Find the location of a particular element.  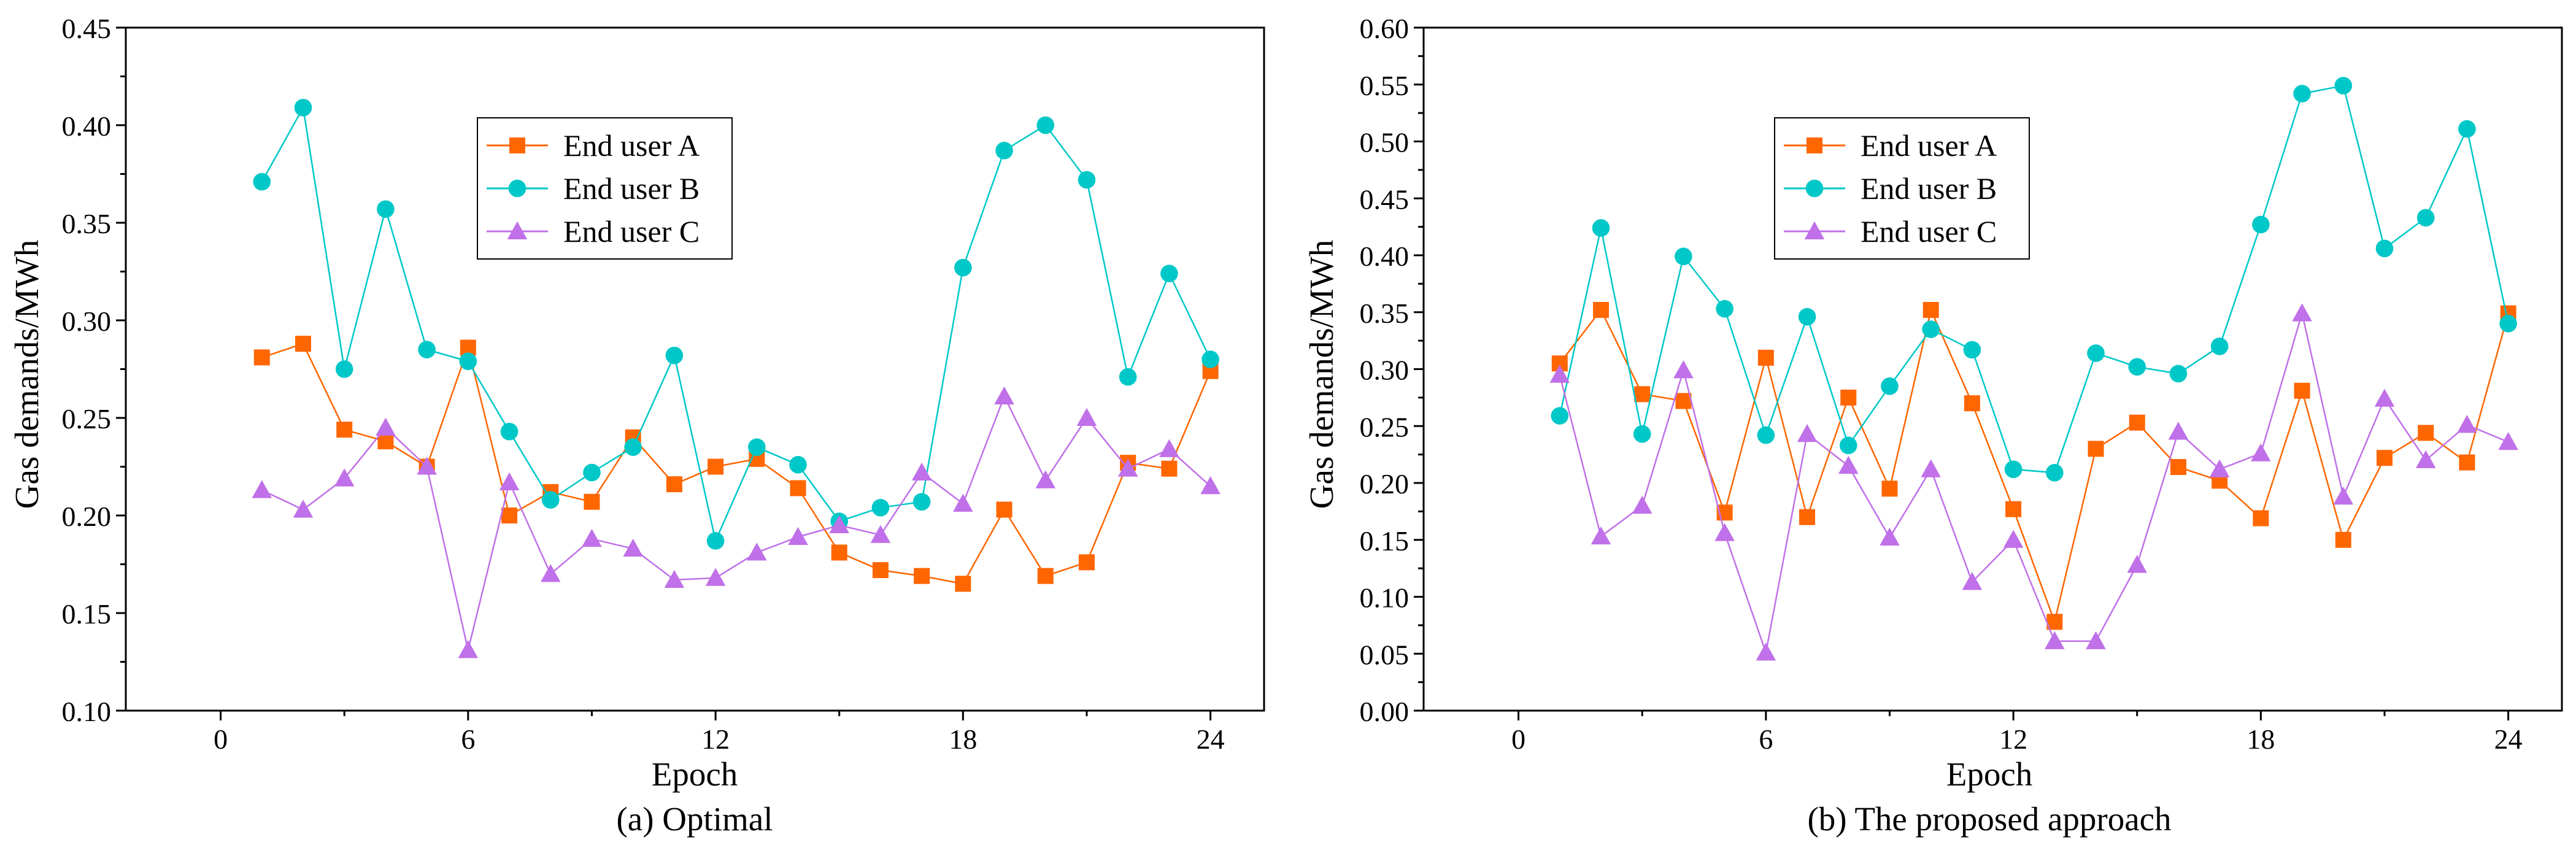

x-tick-label: 12 is located at coordinates (2013, 740).